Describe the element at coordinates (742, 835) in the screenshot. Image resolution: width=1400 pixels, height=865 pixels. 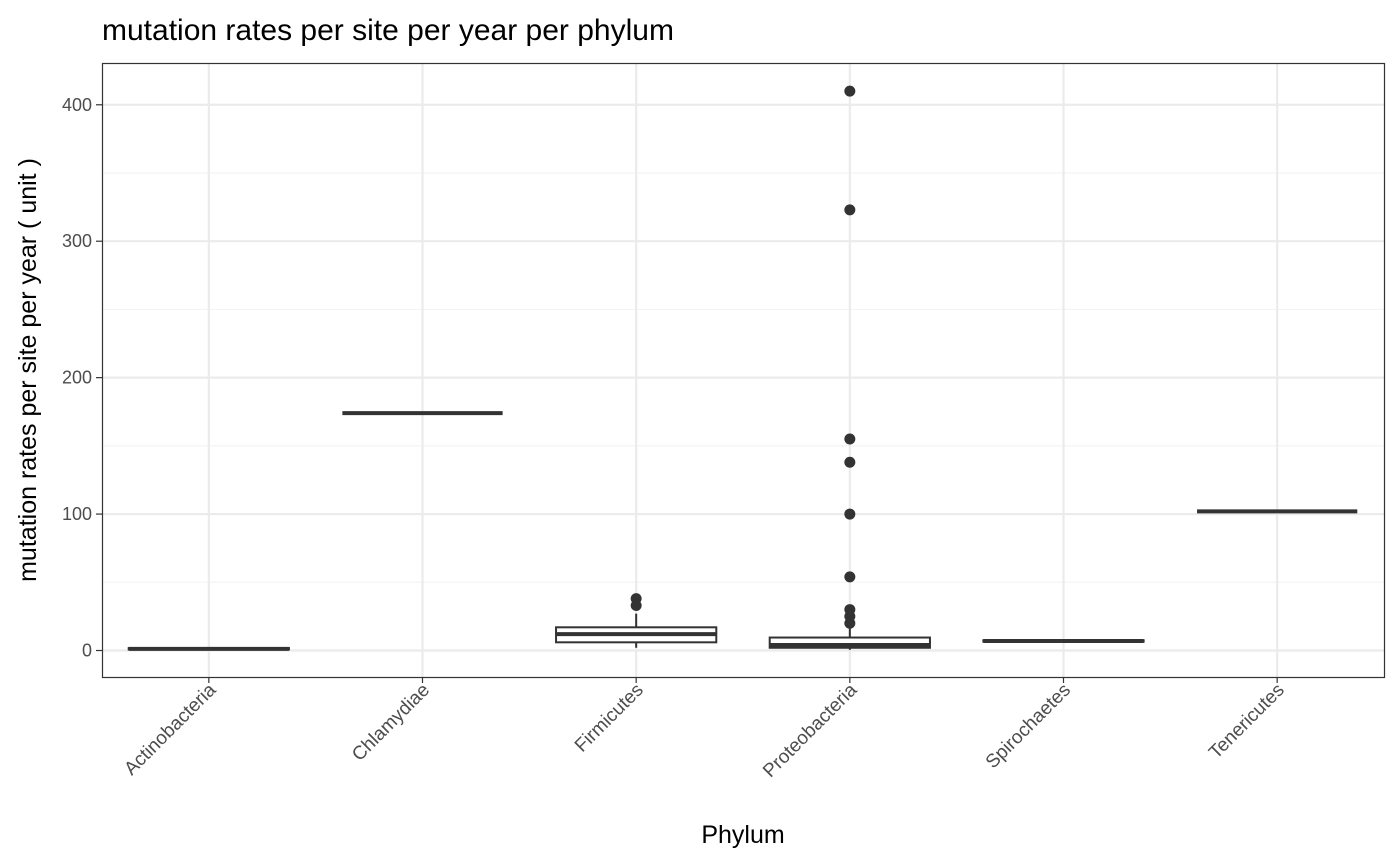
I see `x-axis-title: Phylum` at that location.